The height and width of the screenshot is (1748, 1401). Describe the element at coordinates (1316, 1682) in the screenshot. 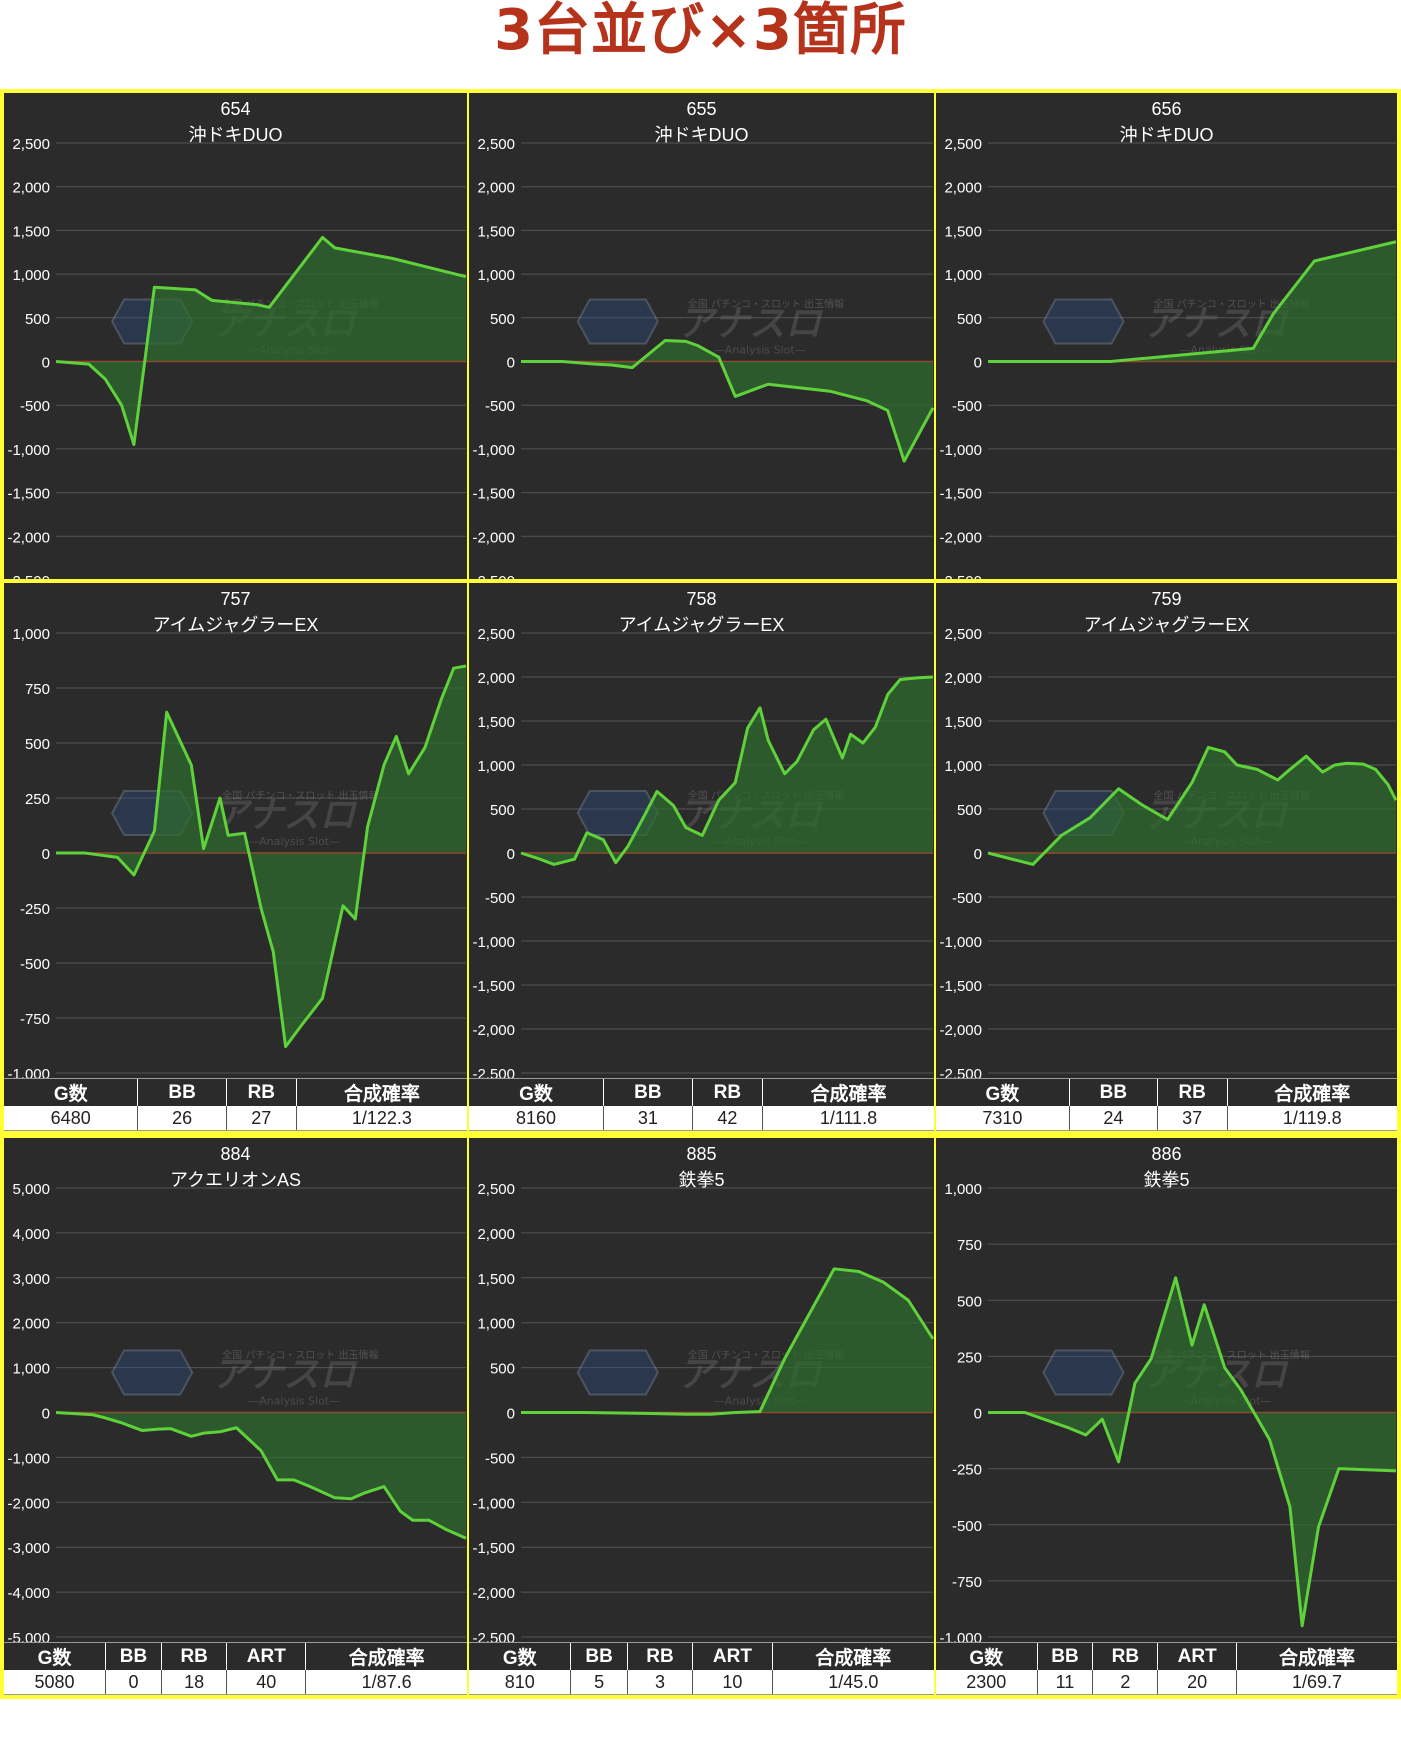

I see `stats-value: 1/69.7` at that location.